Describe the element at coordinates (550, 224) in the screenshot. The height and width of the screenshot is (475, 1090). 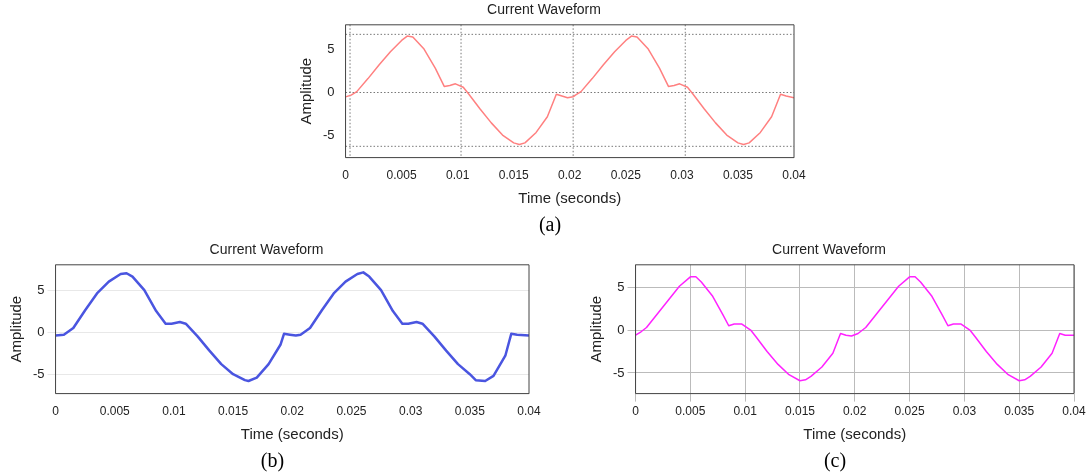
I see `text: (a)` at that location.